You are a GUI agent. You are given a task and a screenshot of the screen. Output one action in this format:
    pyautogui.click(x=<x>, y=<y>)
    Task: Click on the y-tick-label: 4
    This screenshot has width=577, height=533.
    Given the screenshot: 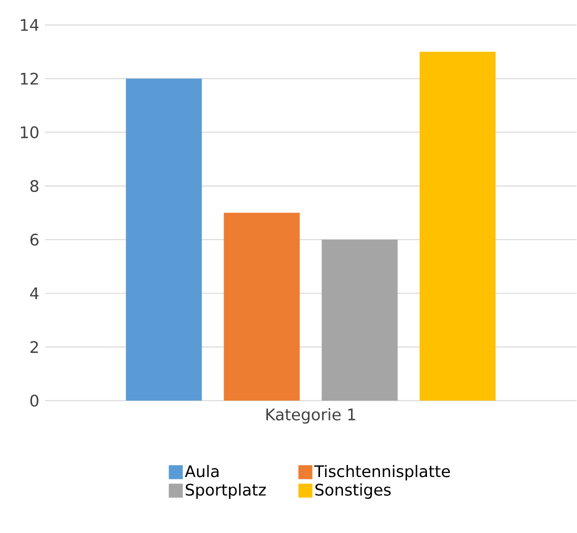 What is the action you would take?
    pyautogui.click(x=34, y=294)
    